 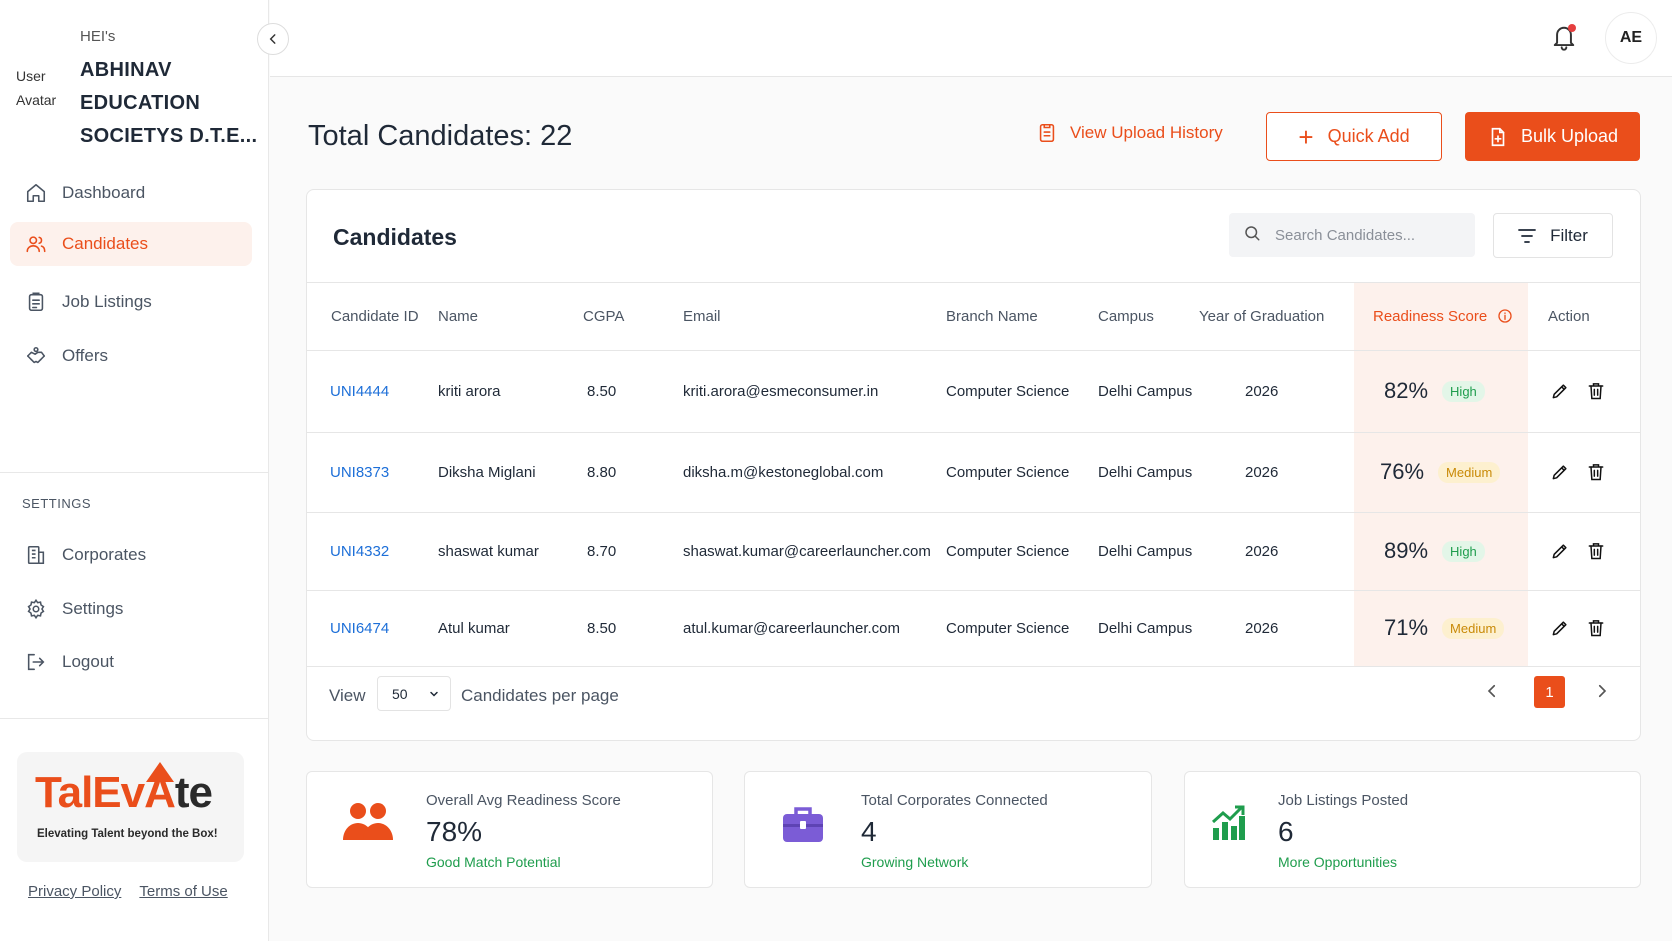 I want to click on readiness-score-cell: 82% High, so click(x=1441, y=391).